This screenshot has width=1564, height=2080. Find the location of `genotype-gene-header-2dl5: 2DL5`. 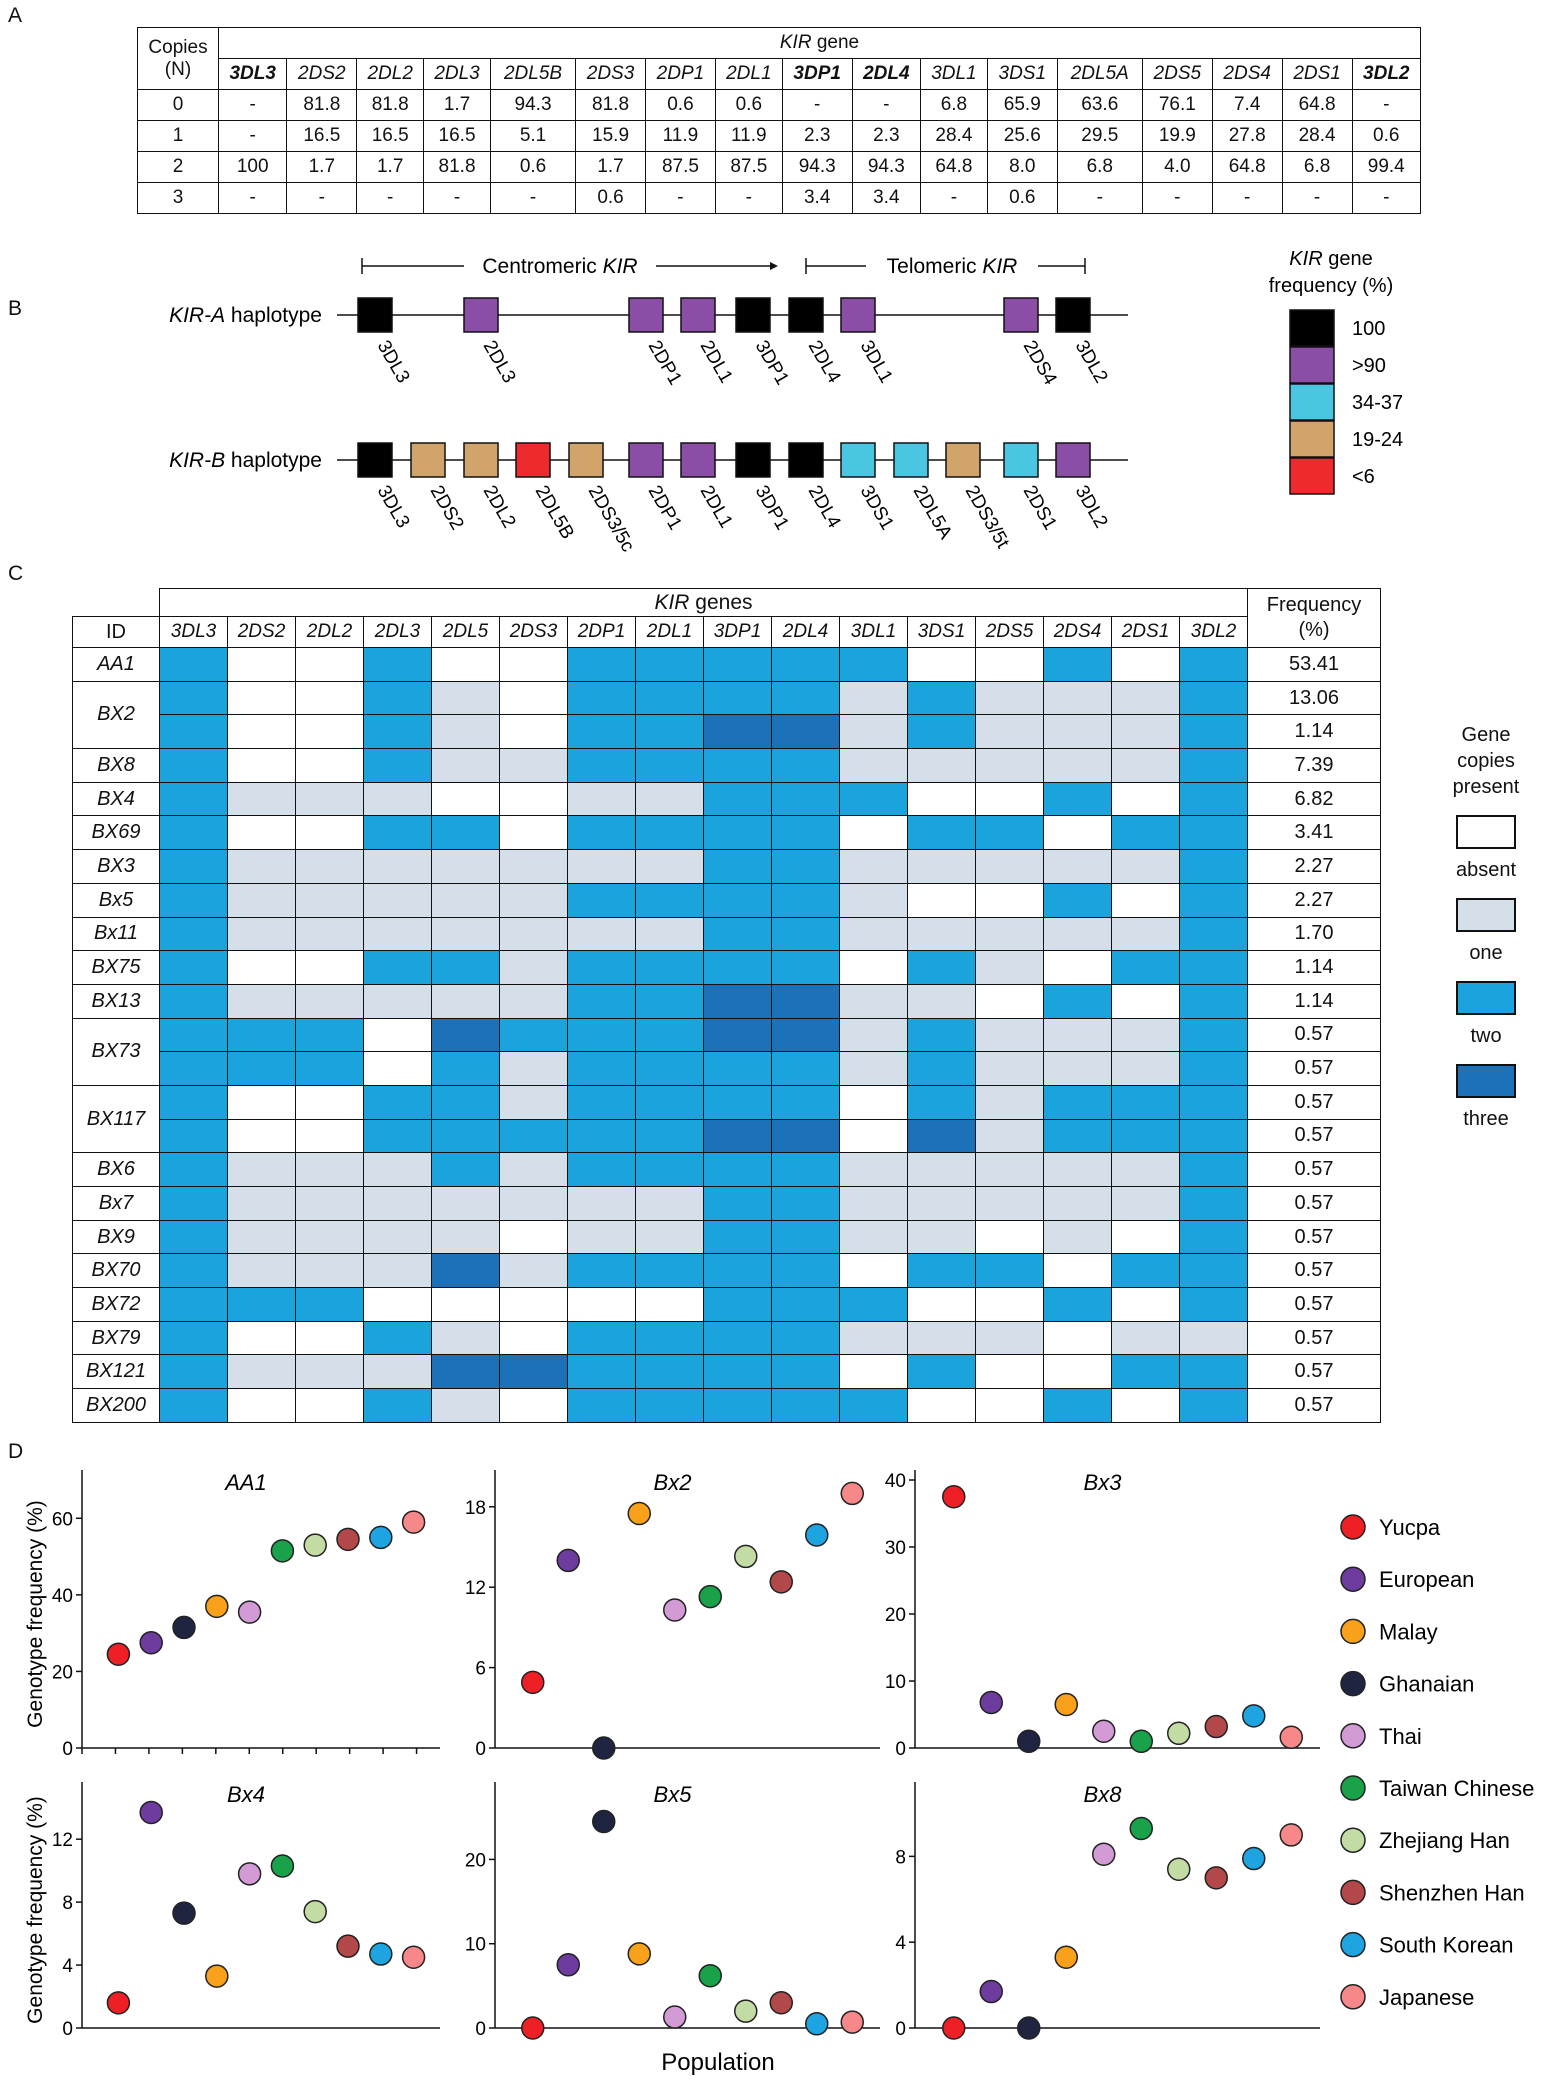

genotype-gene-header-2dl5: 2DL5 is located at coordinates (465, 632).